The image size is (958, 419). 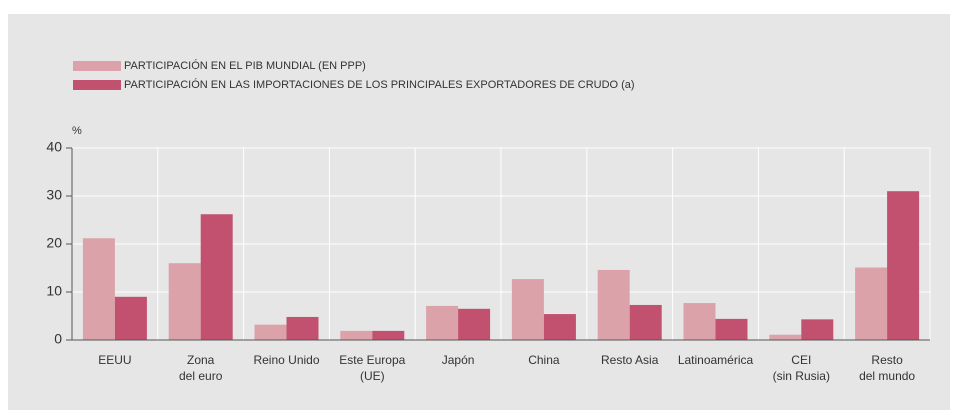 What do you see at coordinates (77, 131) in the screenshot?
I see `y-unit: %` at bounding box center [77, 131].